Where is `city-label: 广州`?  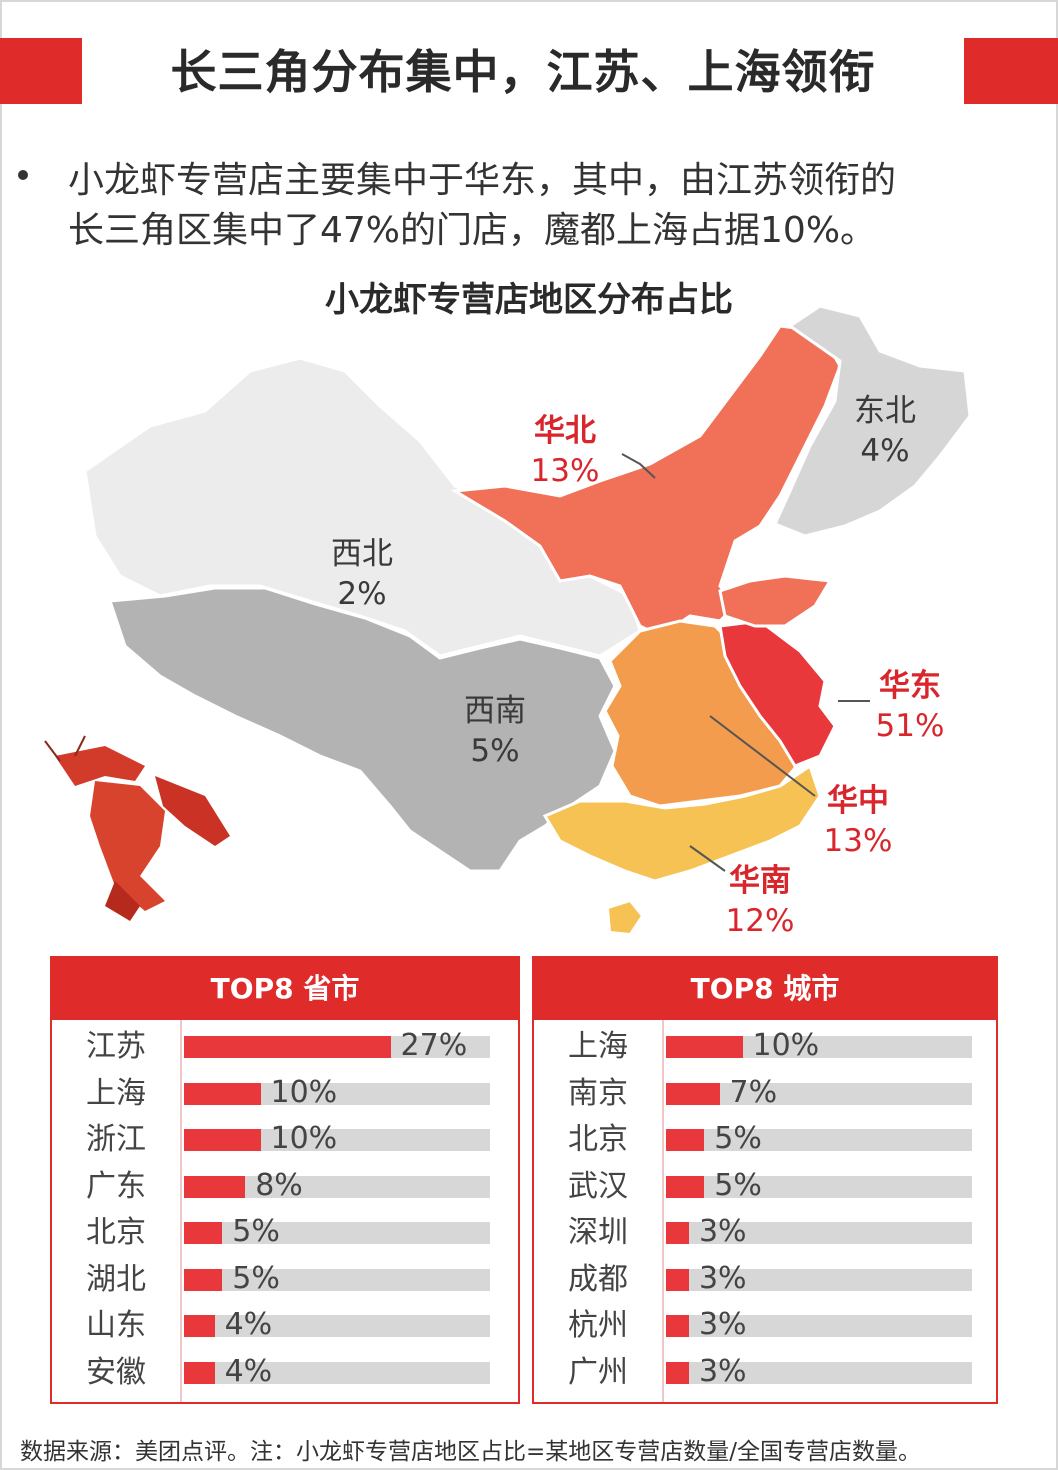 city-label: 广州 is located at coordinates (598, 1372).